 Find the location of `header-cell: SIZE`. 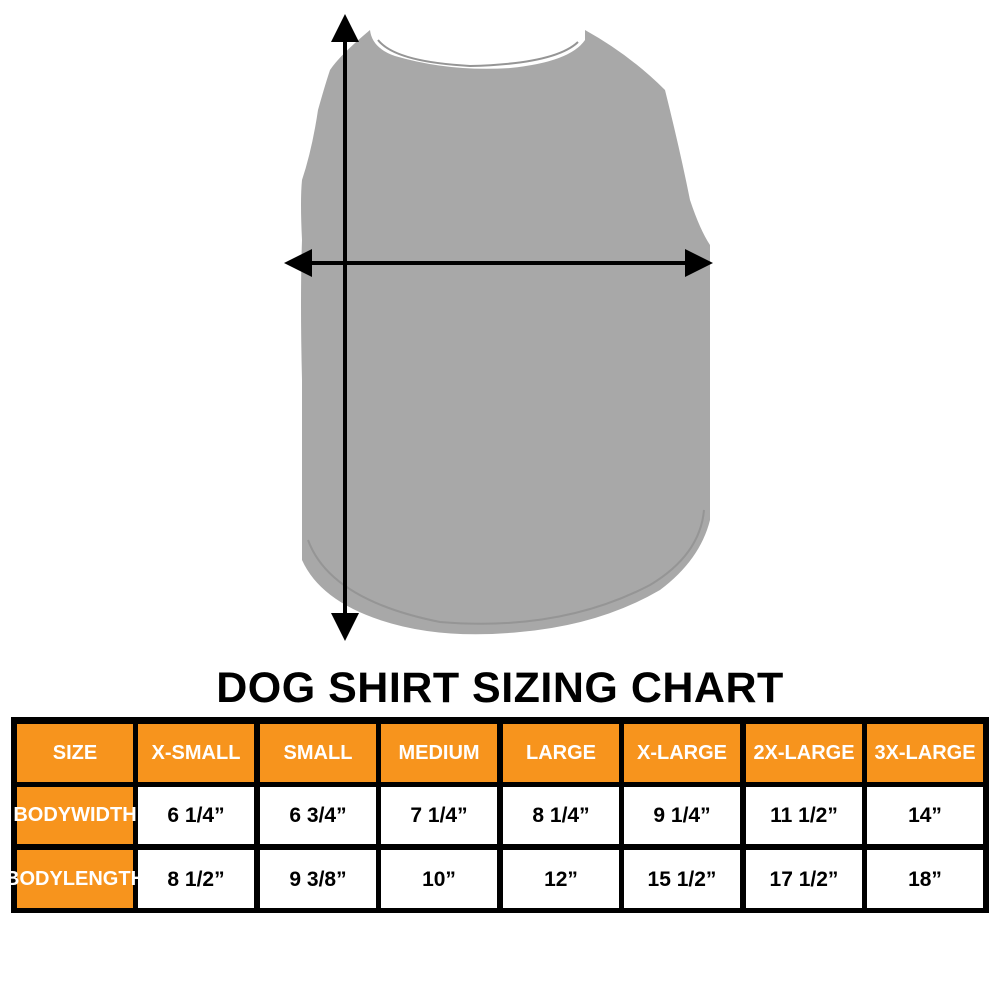

header-cell: SIZE is located at coordinates (75, 753).